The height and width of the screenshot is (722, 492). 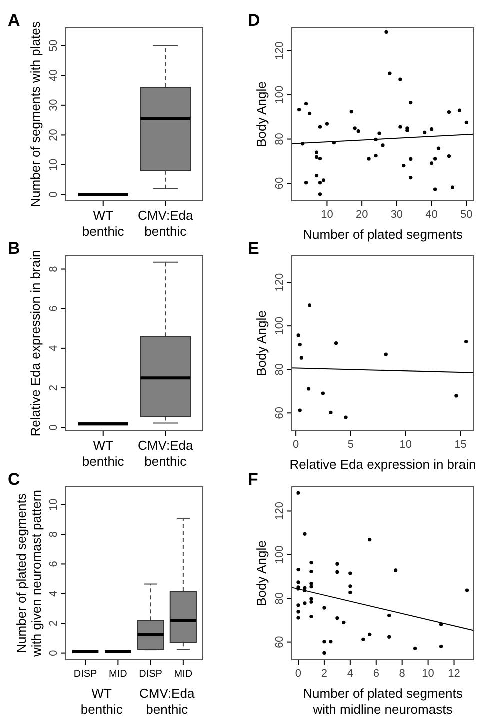 I want to click on x-axis-title: Relative Eda expression in brain, so click(x=383, y=464).